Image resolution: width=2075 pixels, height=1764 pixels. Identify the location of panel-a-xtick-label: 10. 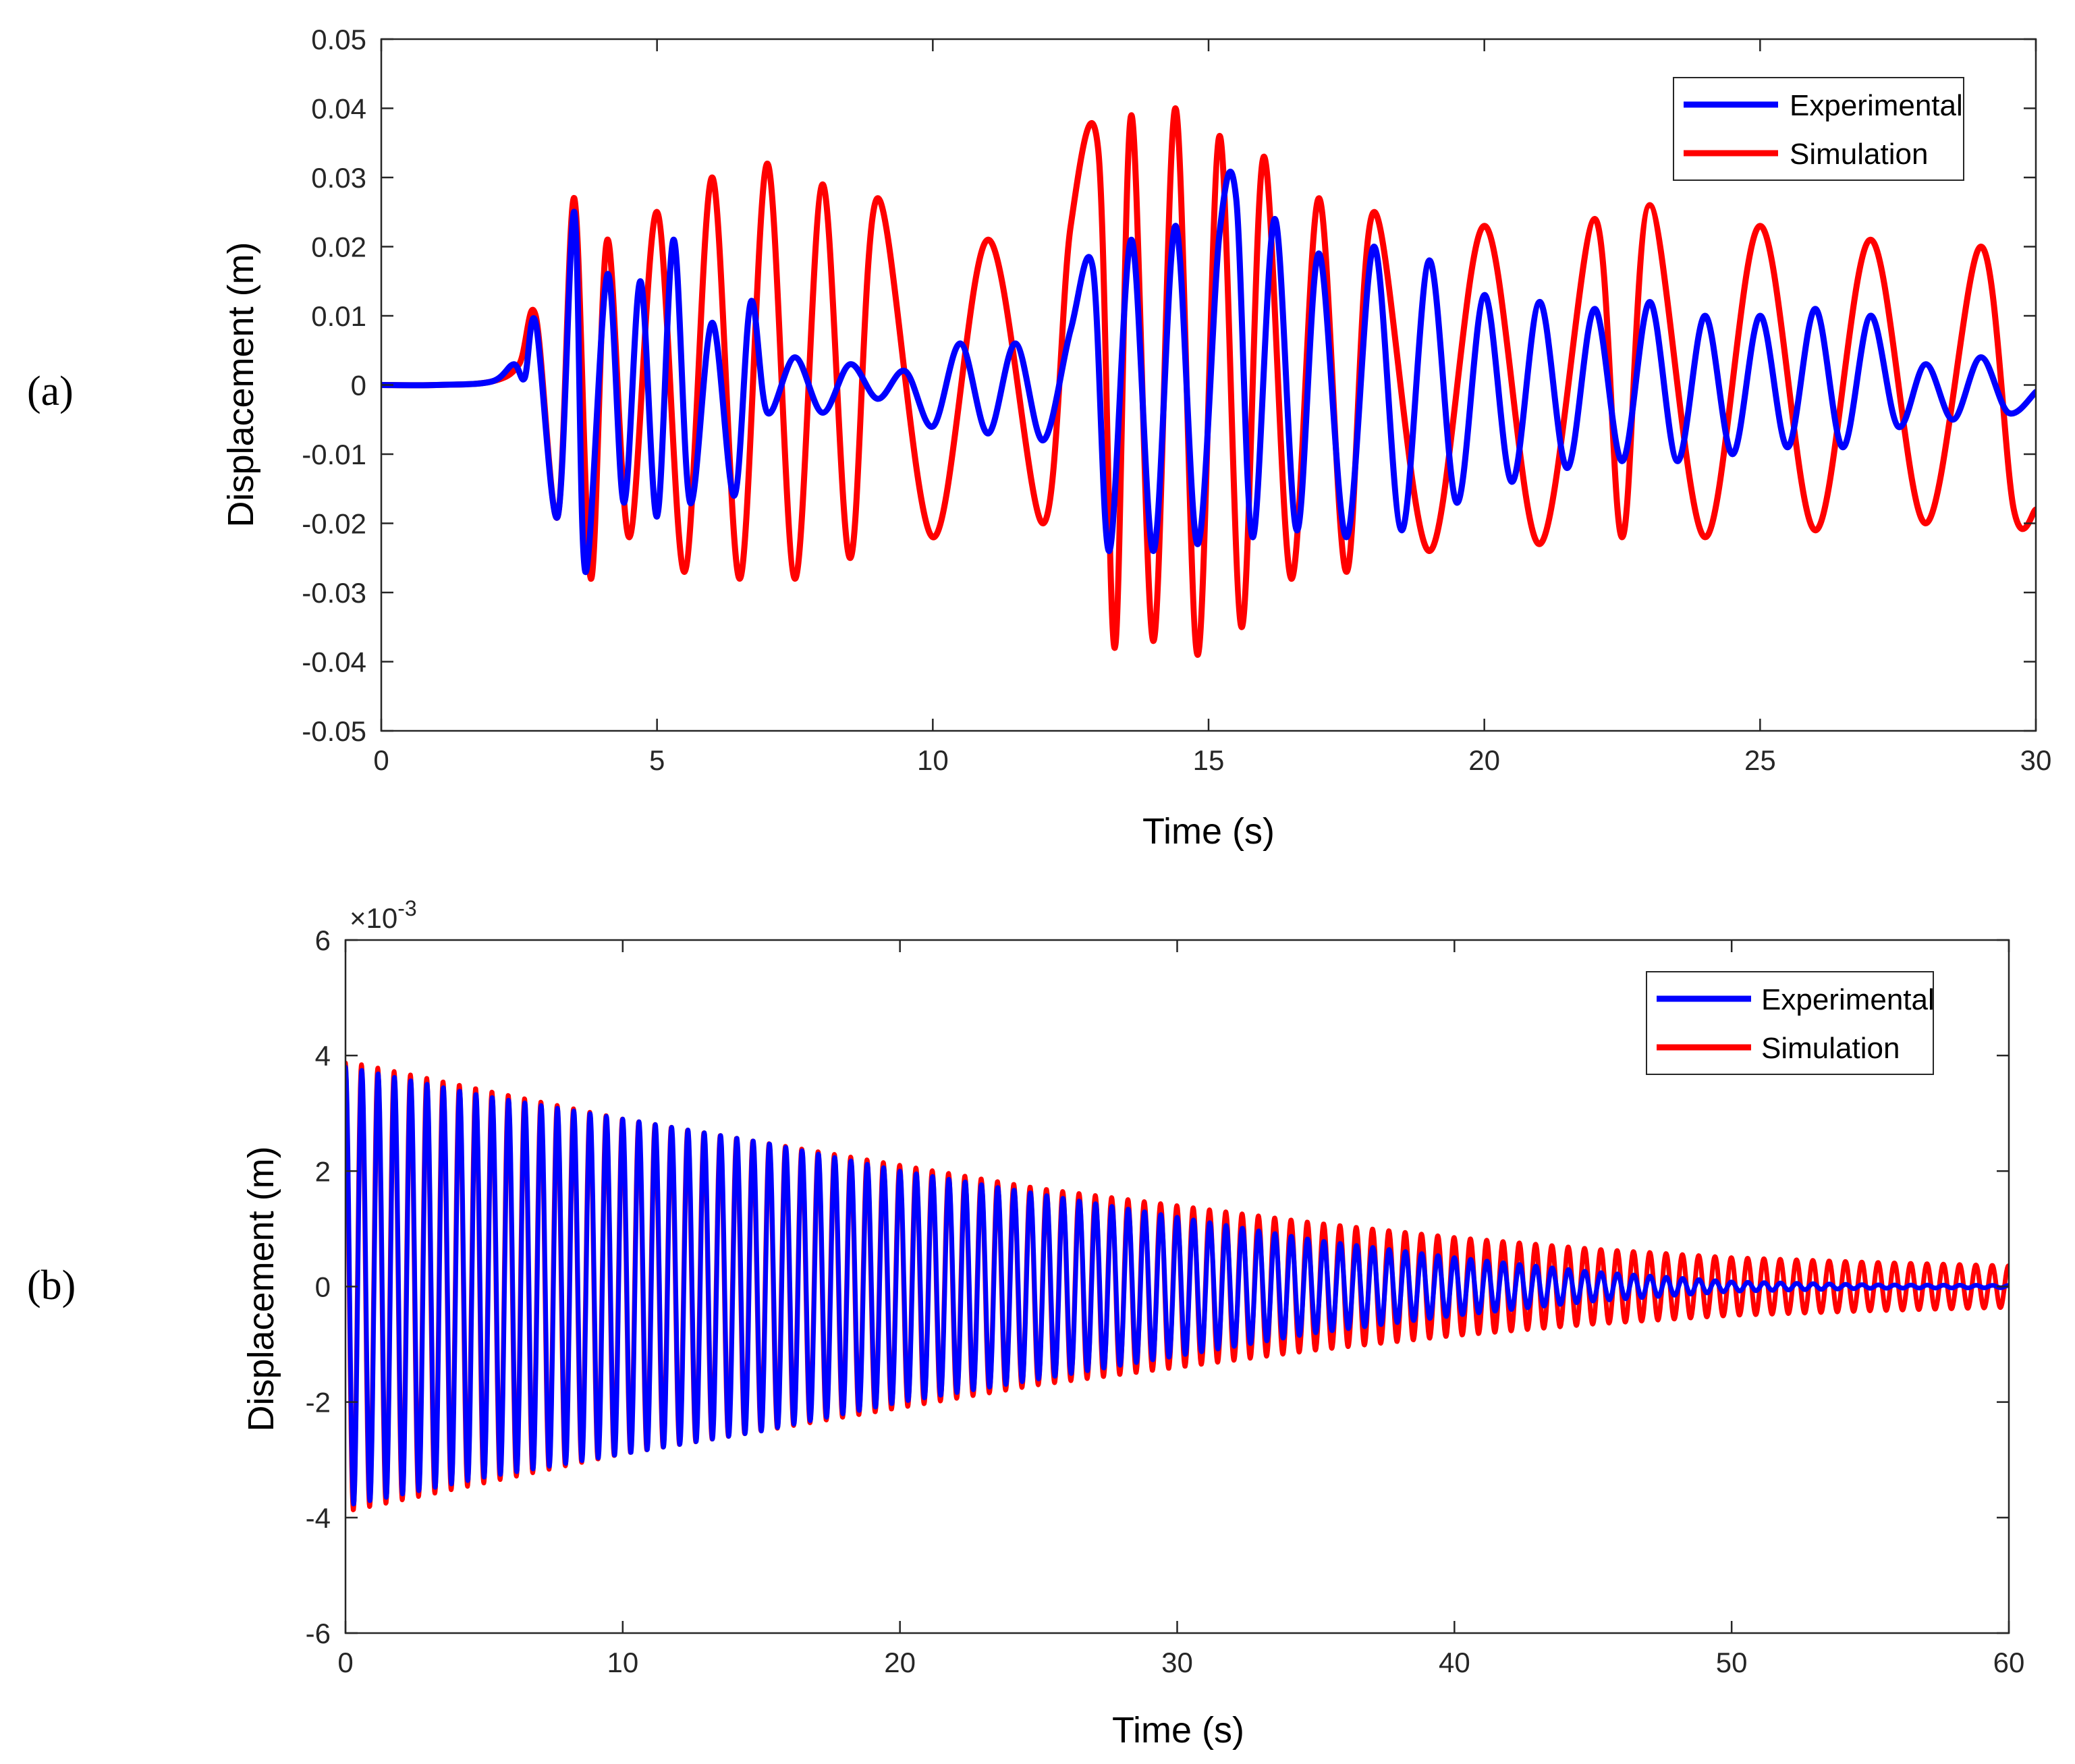
(933, 760).